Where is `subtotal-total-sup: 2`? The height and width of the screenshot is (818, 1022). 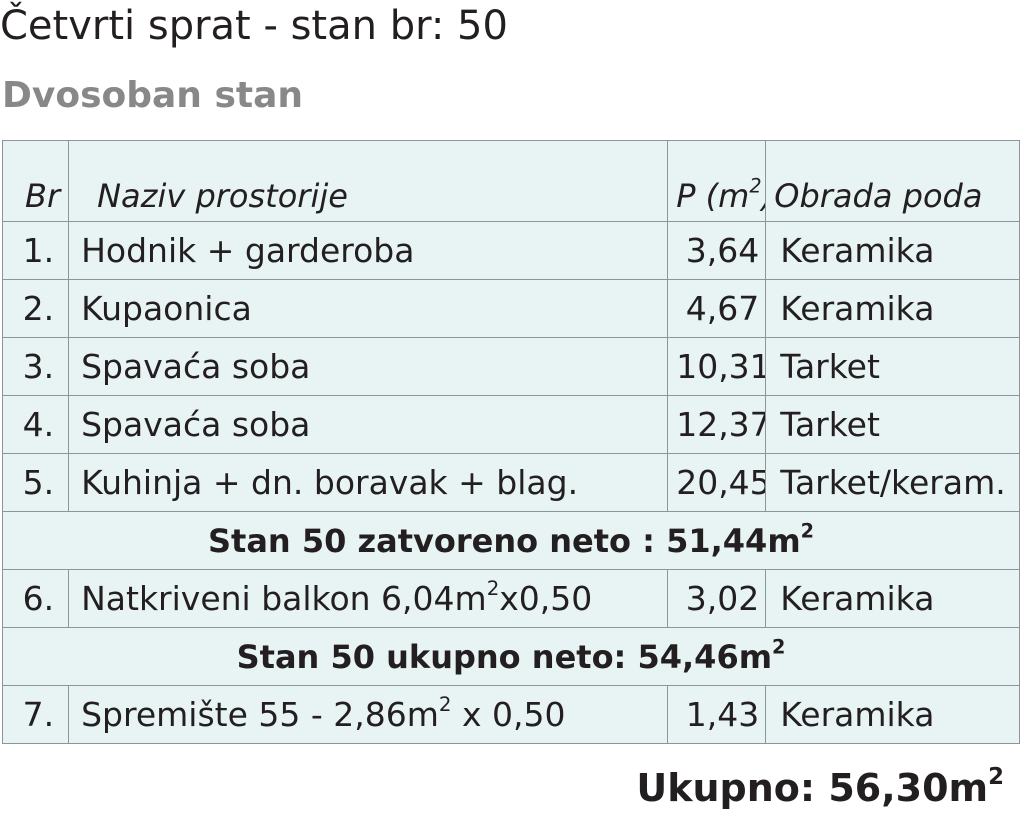 subtotal-total-sup: 2 is located at coordinates (779, 647).